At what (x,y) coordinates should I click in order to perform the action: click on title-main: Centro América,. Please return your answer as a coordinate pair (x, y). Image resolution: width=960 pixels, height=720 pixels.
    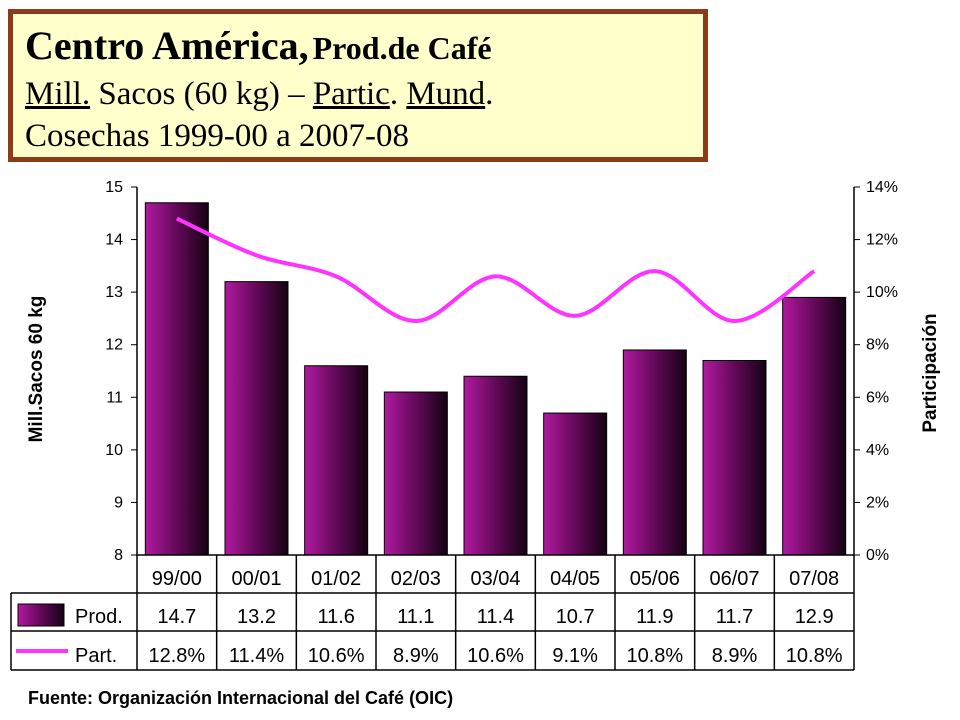
    Looking at the image, I should click on (167, 45).